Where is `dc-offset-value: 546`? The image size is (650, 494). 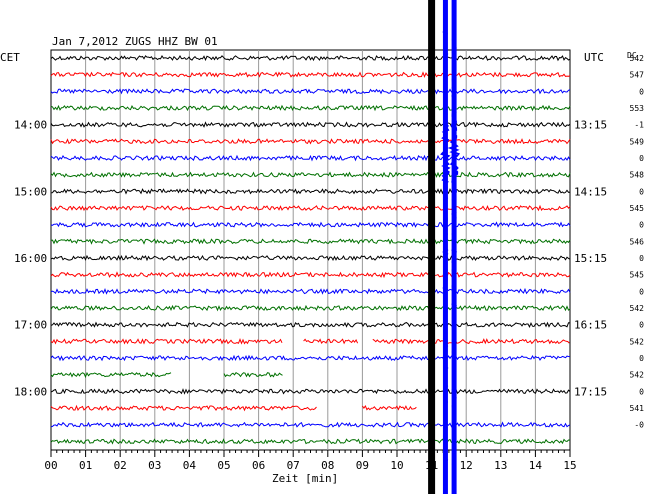
dc-offset-value: 546 is located at coordinates (637, 241).